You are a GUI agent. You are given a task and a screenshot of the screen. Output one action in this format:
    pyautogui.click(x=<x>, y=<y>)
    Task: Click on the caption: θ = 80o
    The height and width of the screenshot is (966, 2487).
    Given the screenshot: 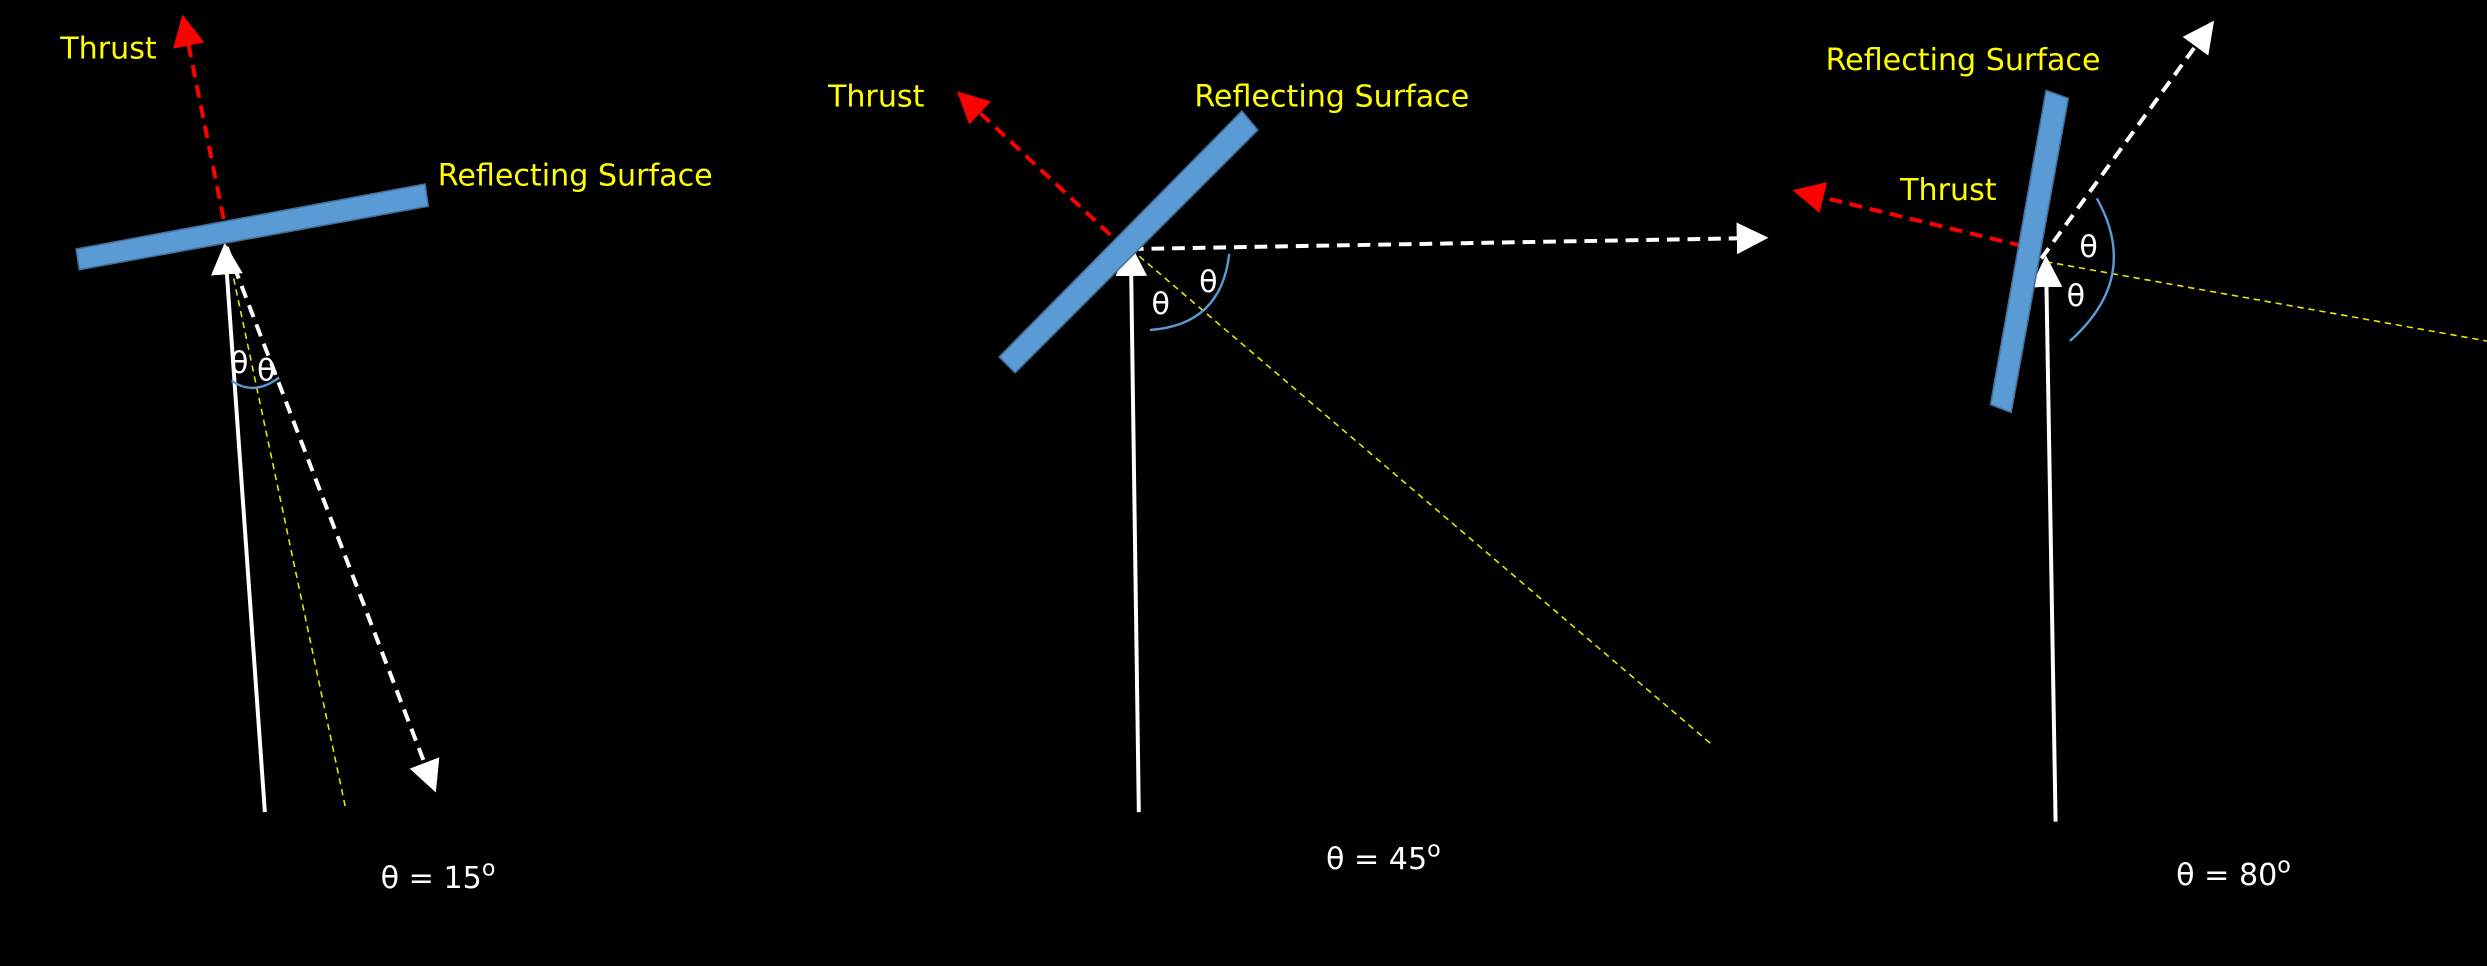 What is the action you would take?
    pyautogui.click(x=2233, y=872)
    